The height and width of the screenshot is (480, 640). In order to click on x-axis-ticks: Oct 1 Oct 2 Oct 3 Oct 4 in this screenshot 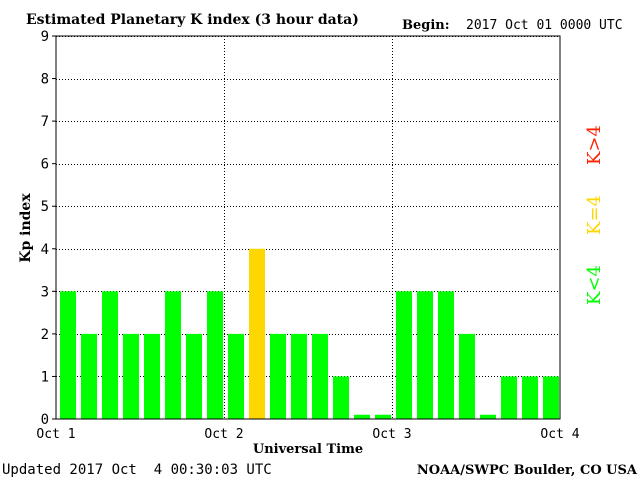, I will do `click(307, 434)`.